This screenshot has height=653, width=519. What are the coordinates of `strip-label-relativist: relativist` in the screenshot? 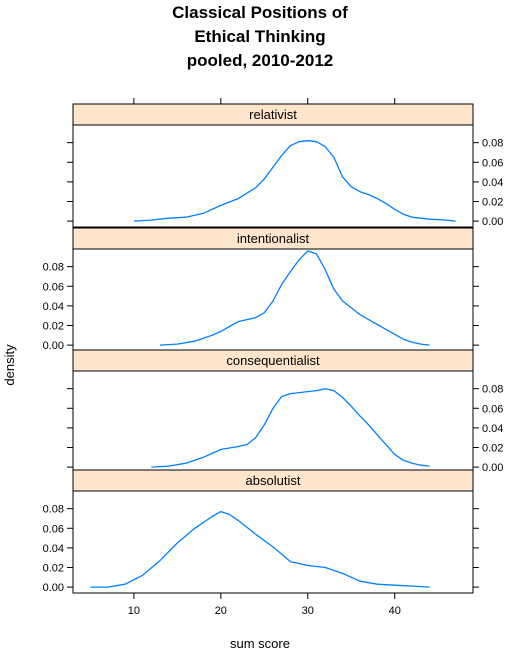 It's located at (273, 114).